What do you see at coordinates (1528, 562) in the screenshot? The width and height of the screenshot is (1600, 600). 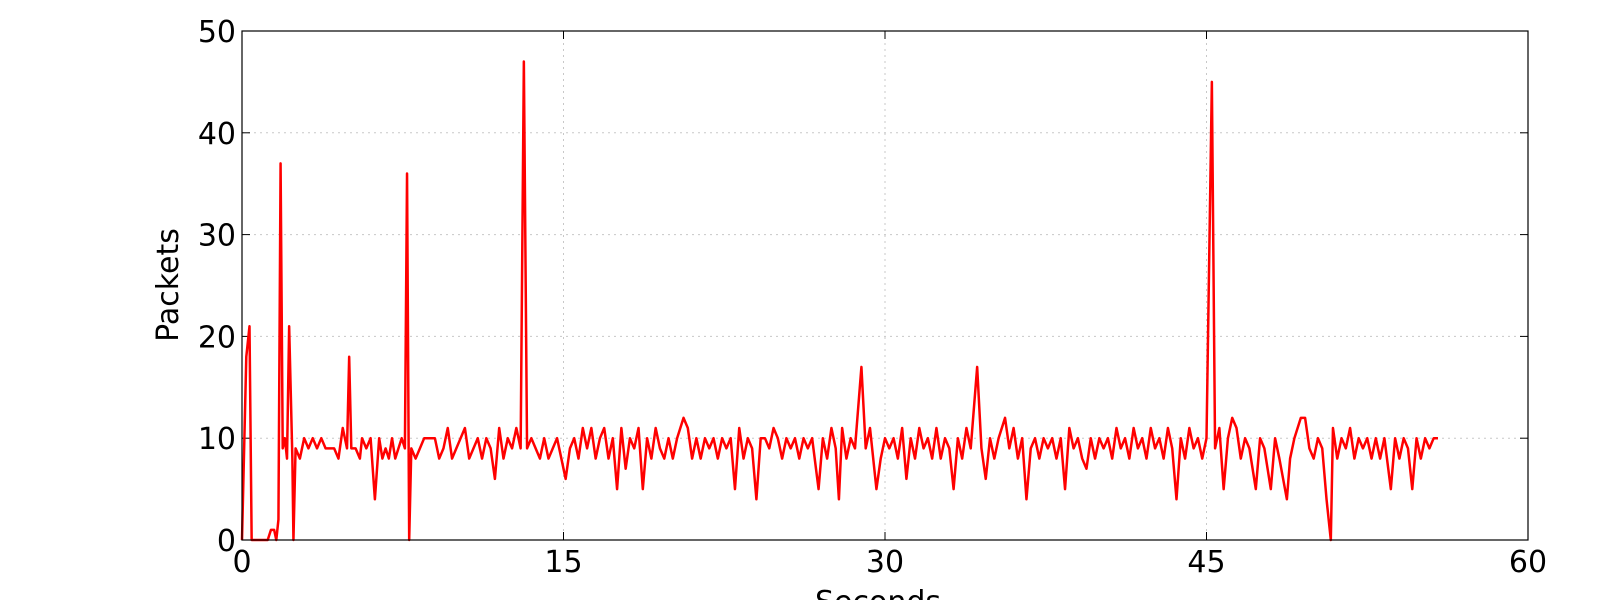 I see `x-tick-label: 60` at bounding box center [1528, 562].